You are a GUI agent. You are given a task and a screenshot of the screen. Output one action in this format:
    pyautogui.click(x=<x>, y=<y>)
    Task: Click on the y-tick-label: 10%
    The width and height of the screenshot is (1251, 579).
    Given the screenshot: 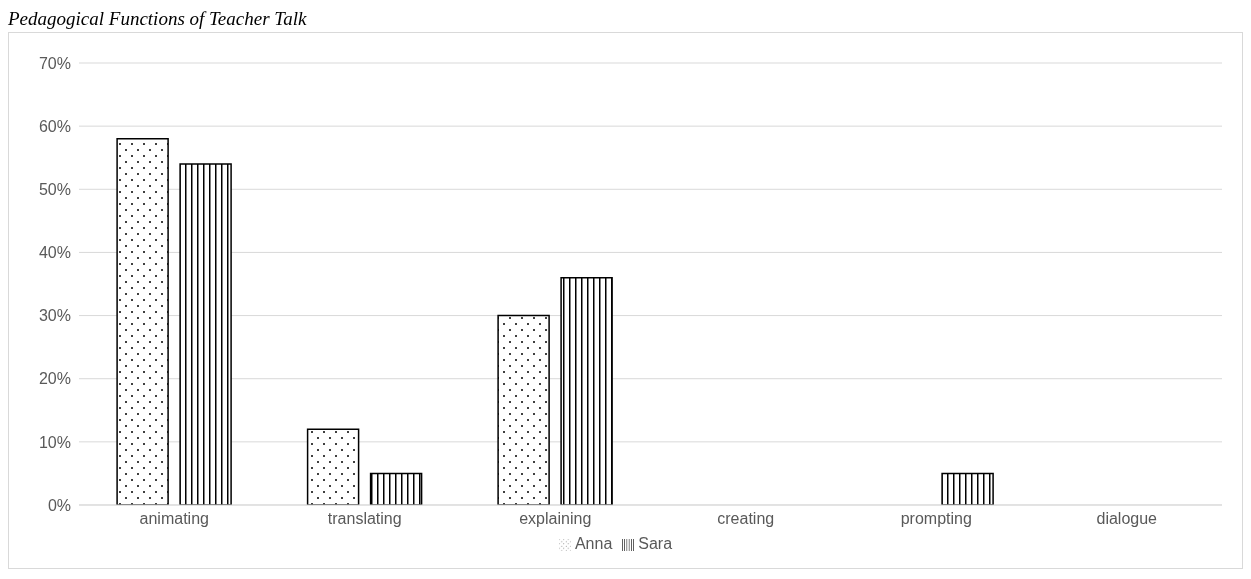 What is the action you would take?
    pyautogui.click(x=54, y=442)
    